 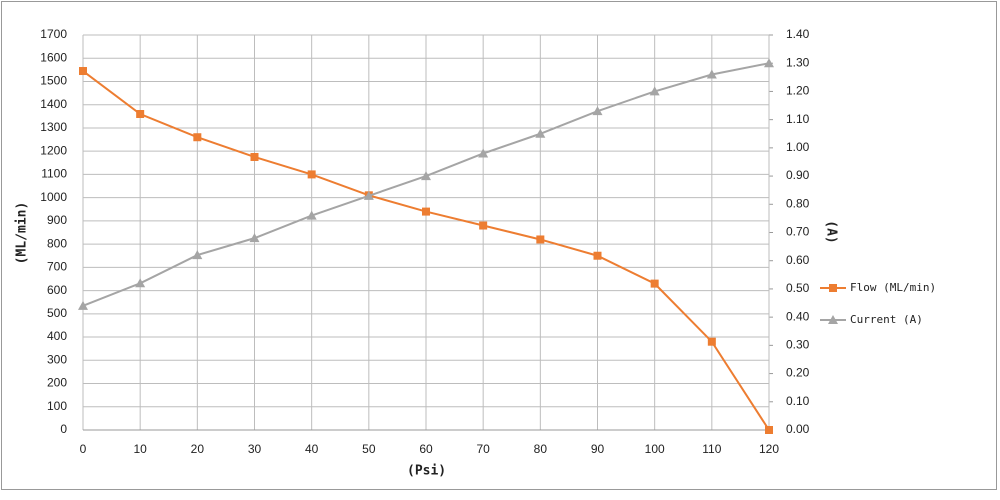 What do you see at coordinates (798, 316) in the screenshot?
I see `y2-tick-label: 0.40` at bounding box center [798, 316].